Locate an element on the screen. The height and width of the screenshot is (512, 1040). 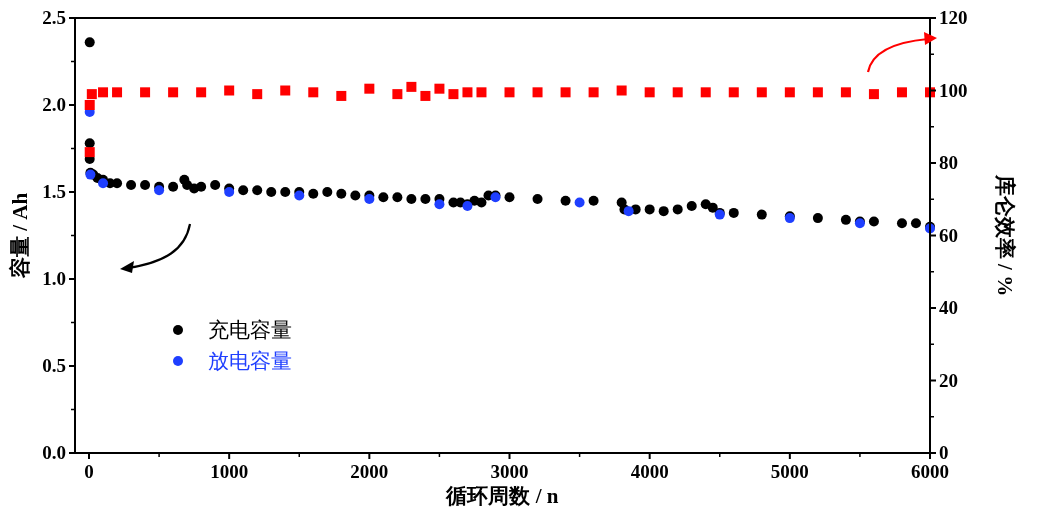
x-tick-label: 5000 is located at coordinates (789, 471).